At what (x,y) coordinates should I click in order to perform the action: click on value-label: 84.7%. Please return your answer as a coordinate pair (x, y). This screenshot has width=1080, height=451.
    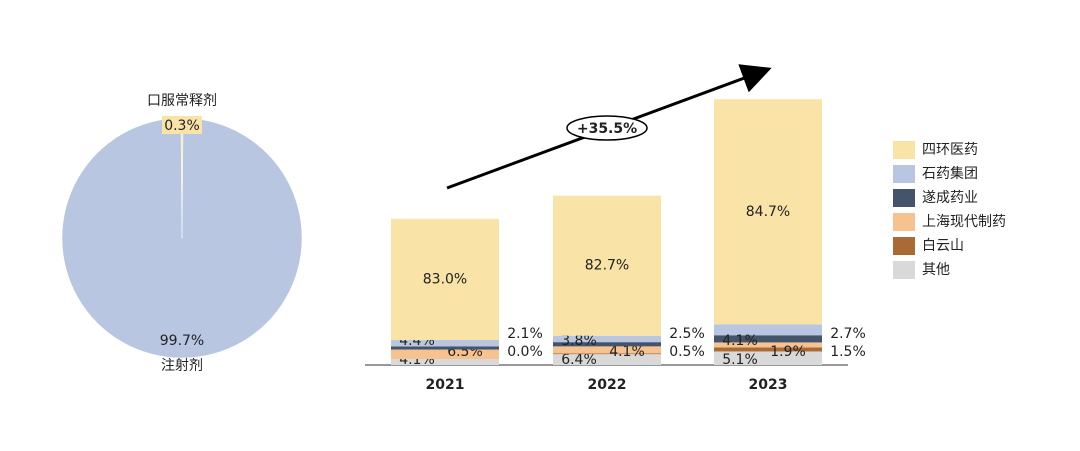
    Looking at the image, I should click on (768, 212).